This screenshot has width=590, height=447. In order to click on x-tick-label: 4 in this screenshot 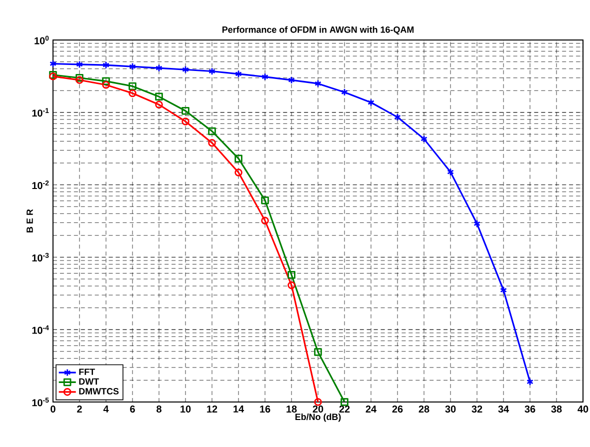, I will do `click(106, 409)`.